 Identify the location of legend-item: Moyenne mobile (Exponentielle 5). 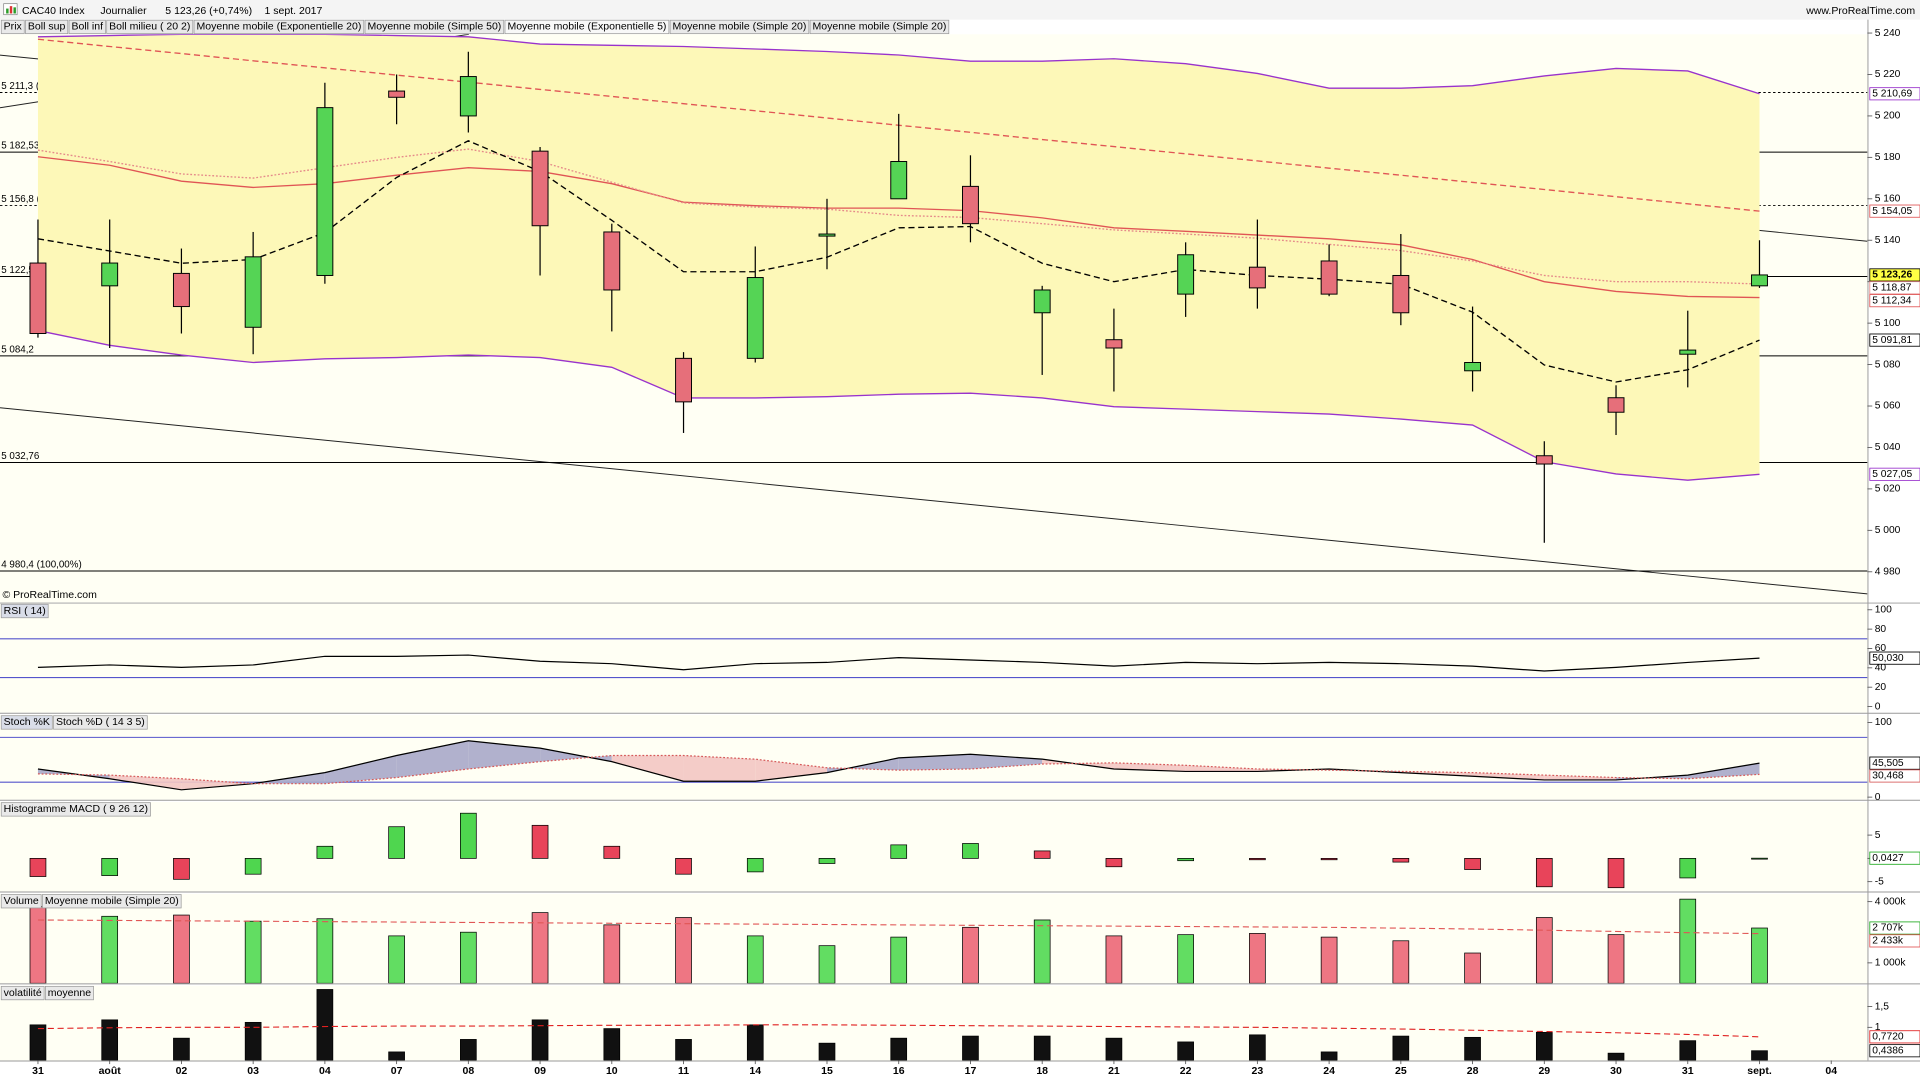
(587, 27).